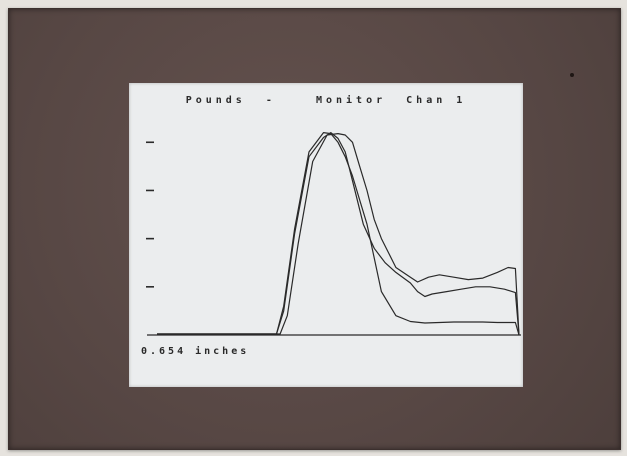  What do you see at coordinates (572, 75) in the screenshot?
I see `indicator-led-icon` at bounding box center [572, 75].